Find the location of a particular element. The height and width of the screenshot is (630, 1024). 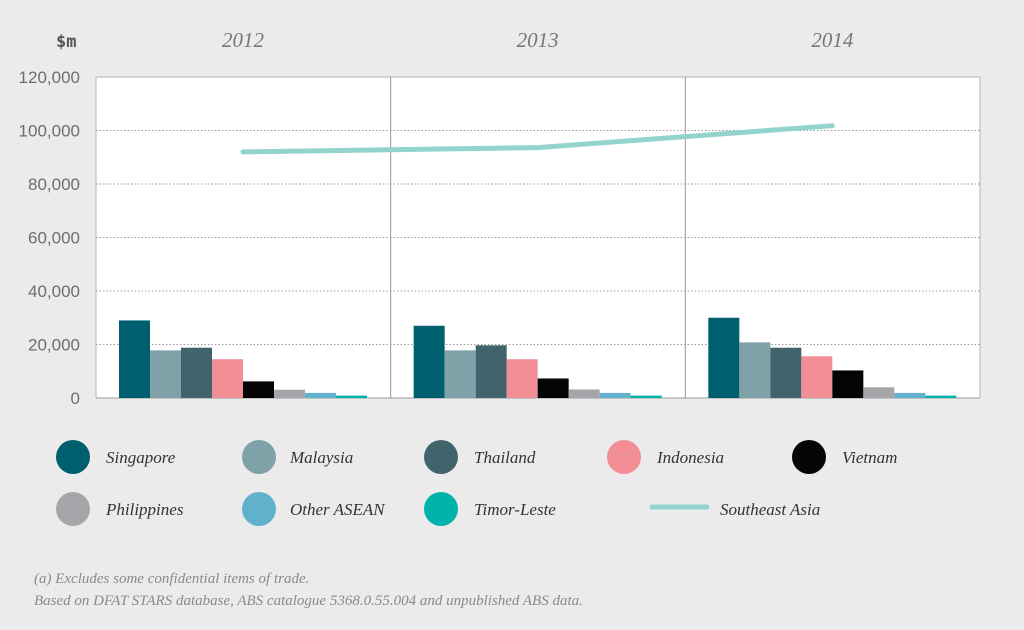

y-tick-label: 100,000 is located at coordinates (49, 131).